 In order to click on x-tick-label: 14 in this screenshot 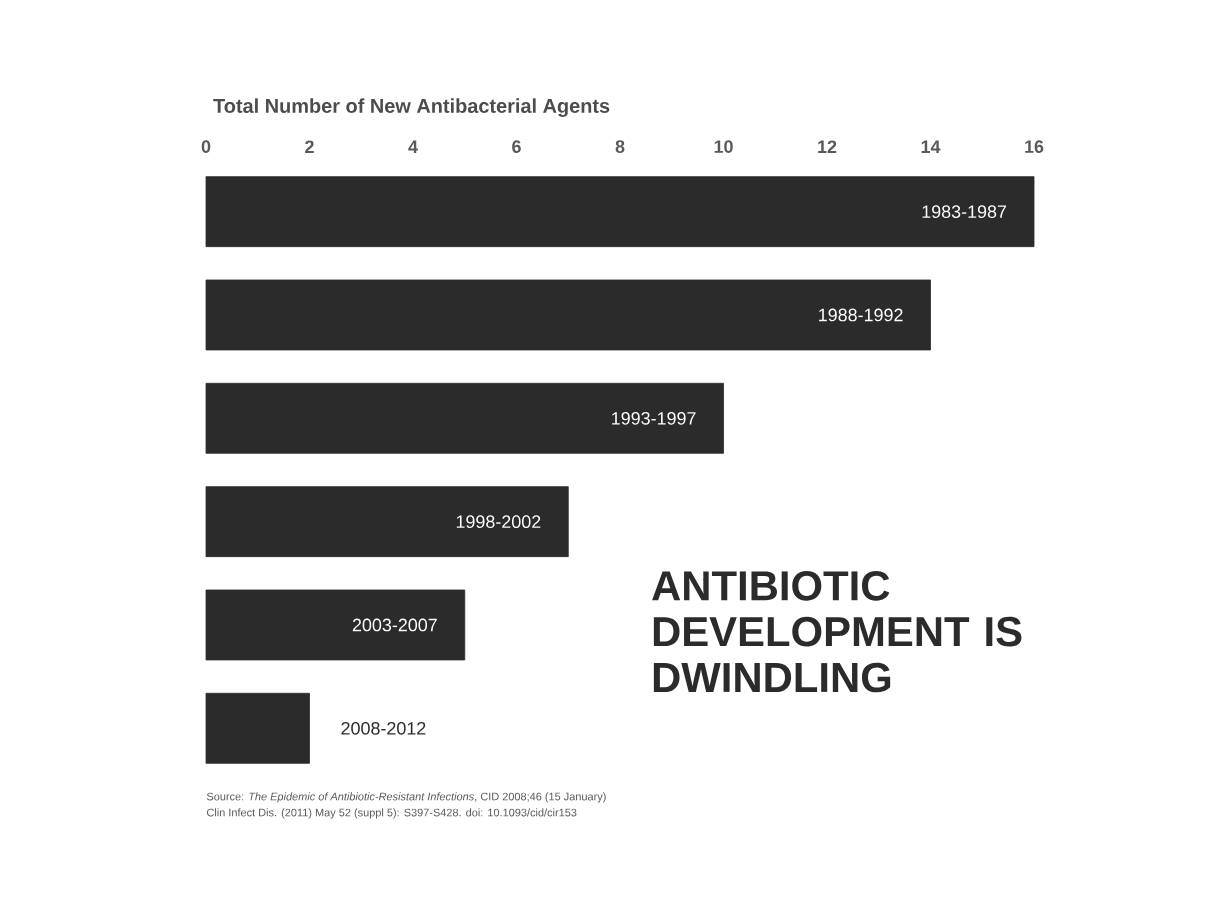, I will do `click(931, 146)`.